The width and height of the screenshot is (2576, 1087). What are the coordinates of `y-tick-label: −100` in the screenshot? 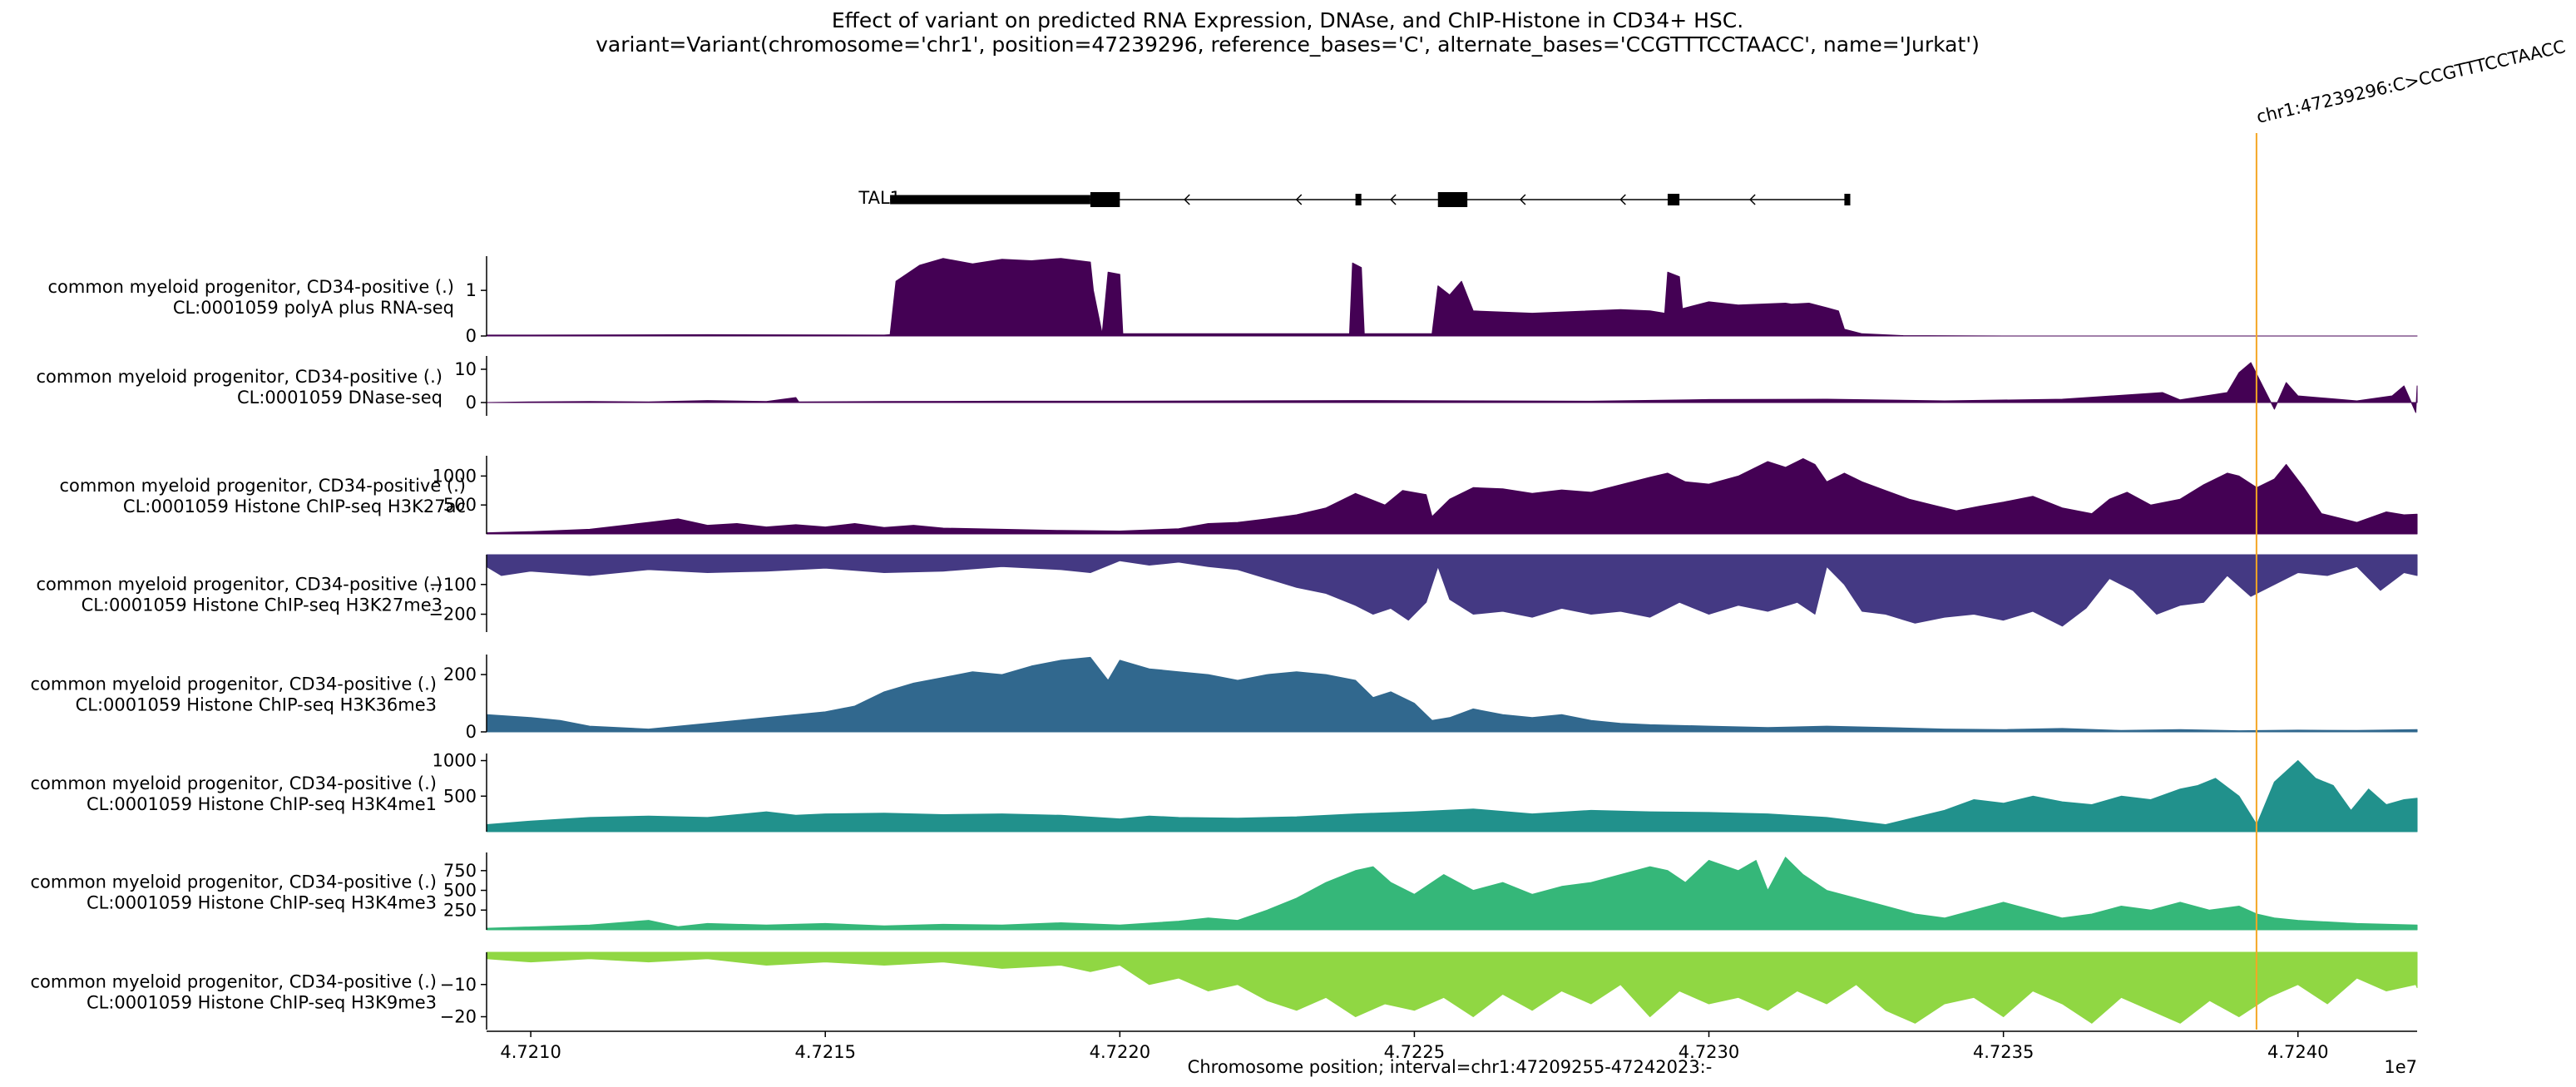 It's located at (452, 585).